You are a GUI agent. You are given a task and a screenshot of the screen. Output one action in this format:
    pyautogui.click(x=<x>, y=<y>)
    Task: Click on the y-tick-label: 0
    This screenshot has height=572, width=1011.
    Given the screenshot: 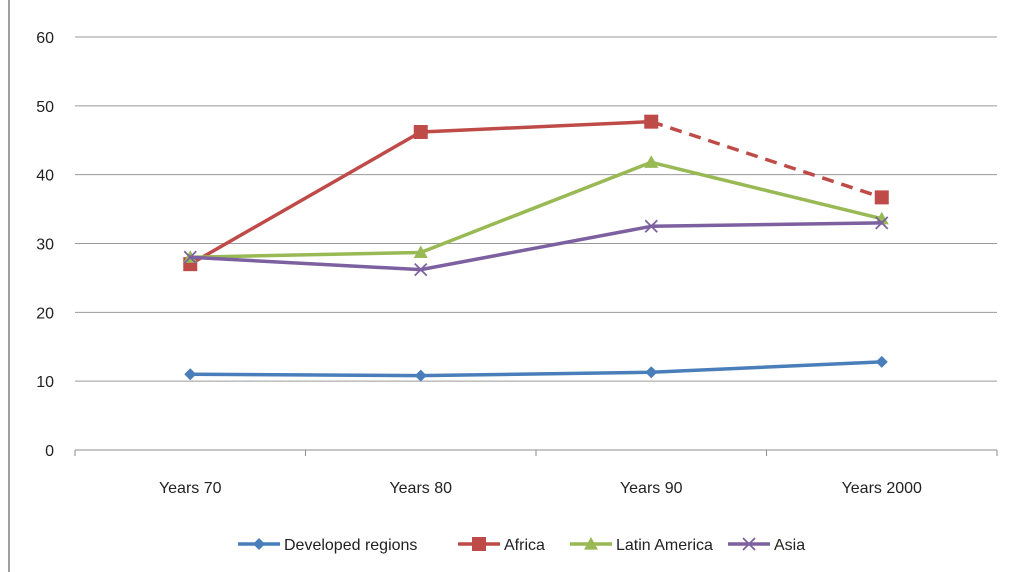 What is the action you would take?
    pyautogui.click(x=49, y=451)
    